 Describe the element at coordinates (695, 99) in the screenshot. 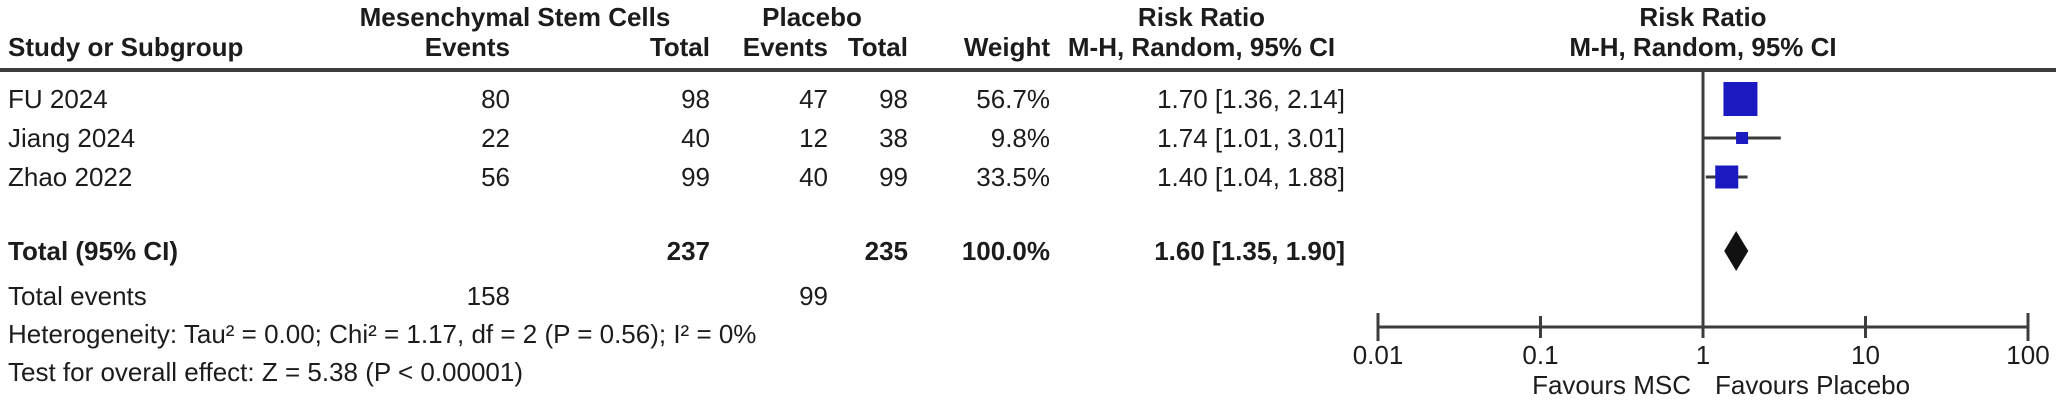

I see `total-group1: 98` at that location.